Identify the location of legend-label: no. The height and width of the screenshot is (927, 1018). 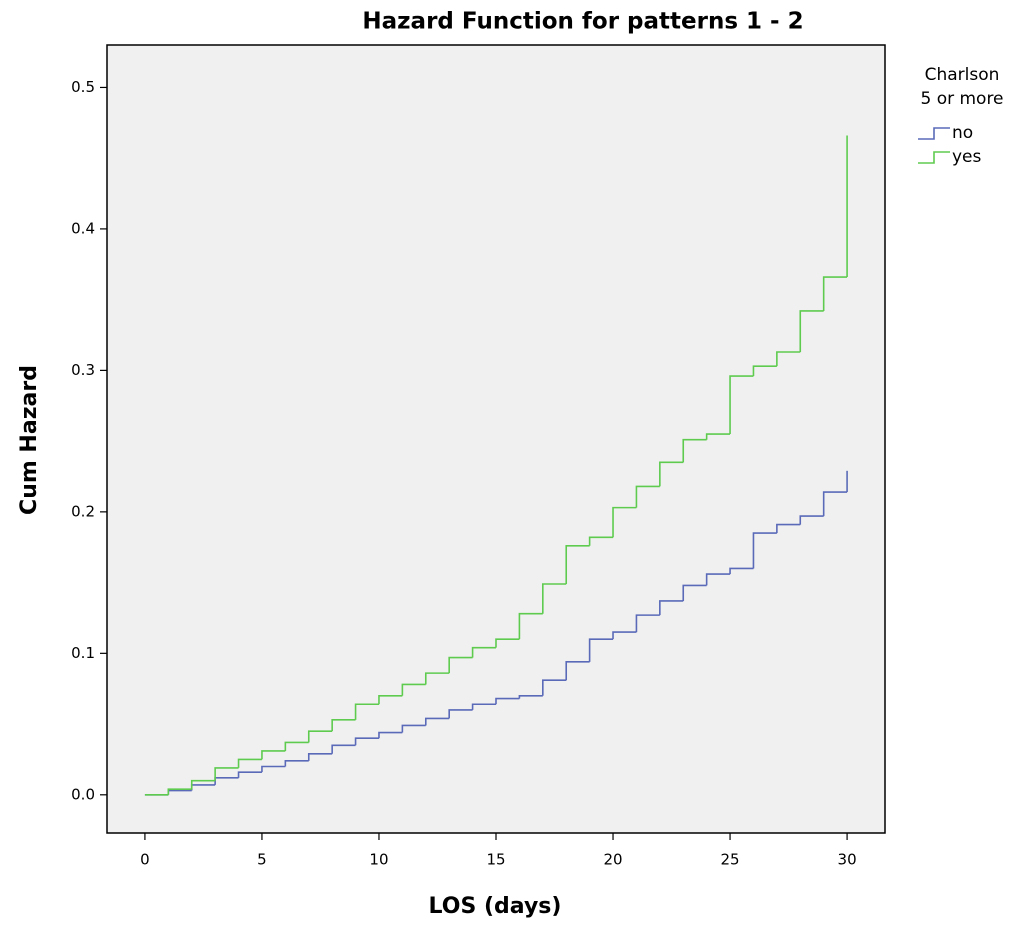
(962, 133).